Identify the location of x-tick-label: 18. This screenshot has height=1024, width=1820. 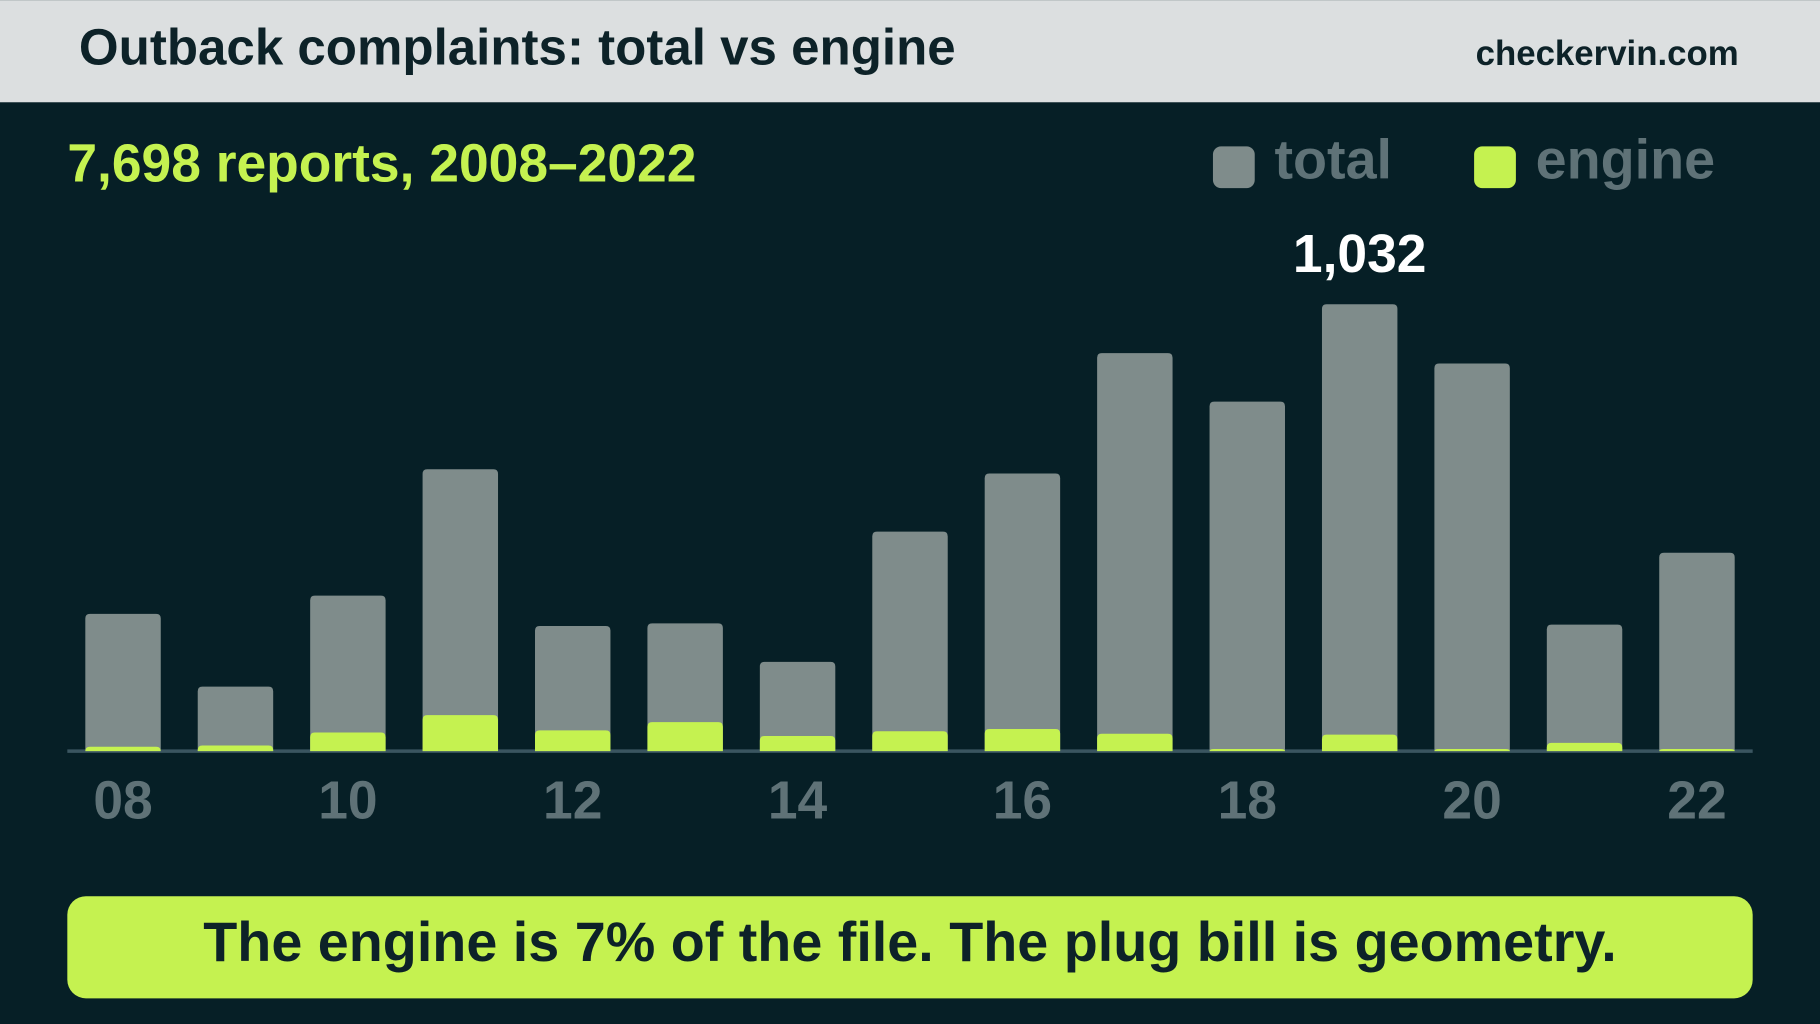
(1247, 801).